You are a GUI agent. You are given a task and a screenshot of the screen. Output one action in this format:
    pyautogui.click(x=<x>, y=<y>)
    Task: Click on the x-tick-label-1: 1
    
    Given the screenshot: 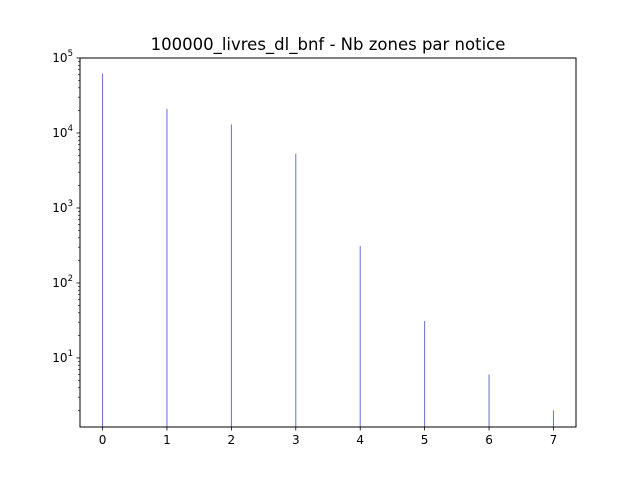 What is the action you would take?
    pyautogui.click(x=167, y=440)
    